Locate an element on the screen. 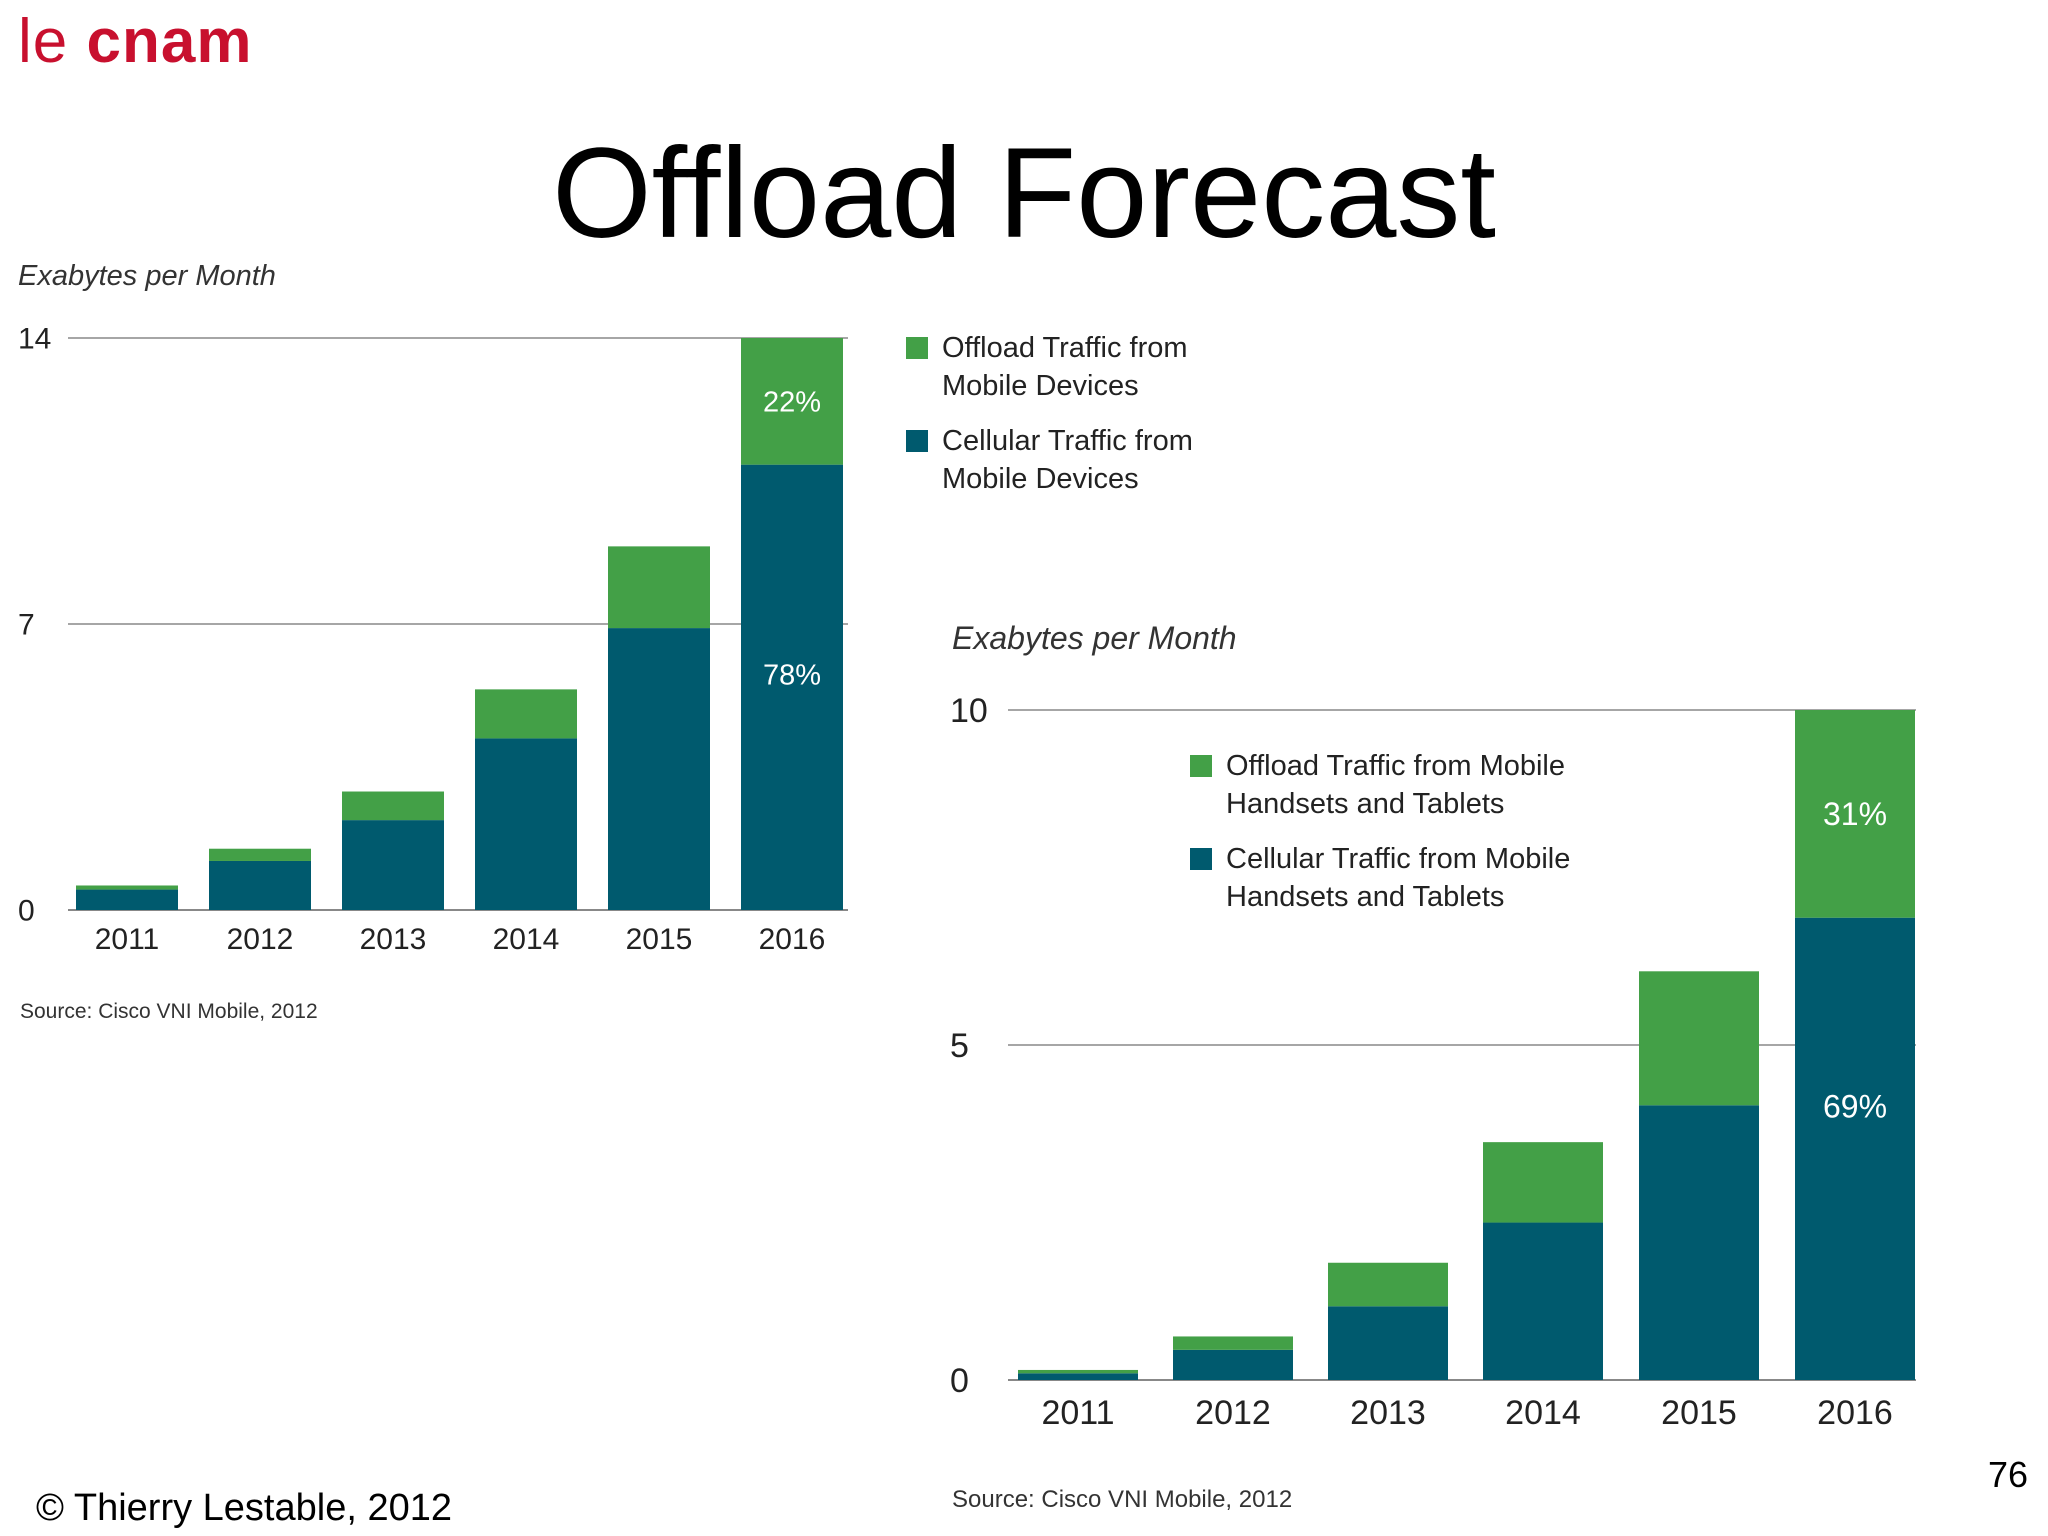 The width and height of the screenshot is (2048, 1536). legend-item-offload: Offload Traffic from Mobile Devices is located at coordinates (1076, 367).